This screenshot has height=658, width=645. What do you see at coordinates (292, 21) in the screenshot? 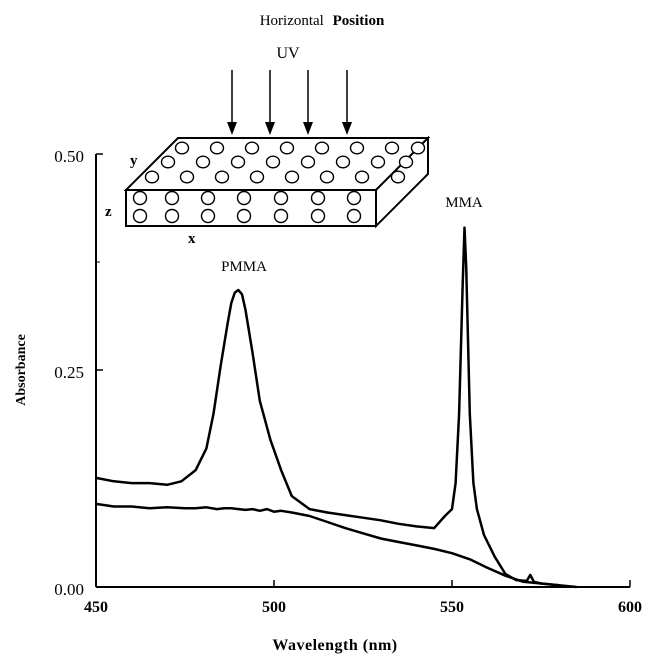
I see `header-title-plain: Horizontal` at bounding box center [292, 21].